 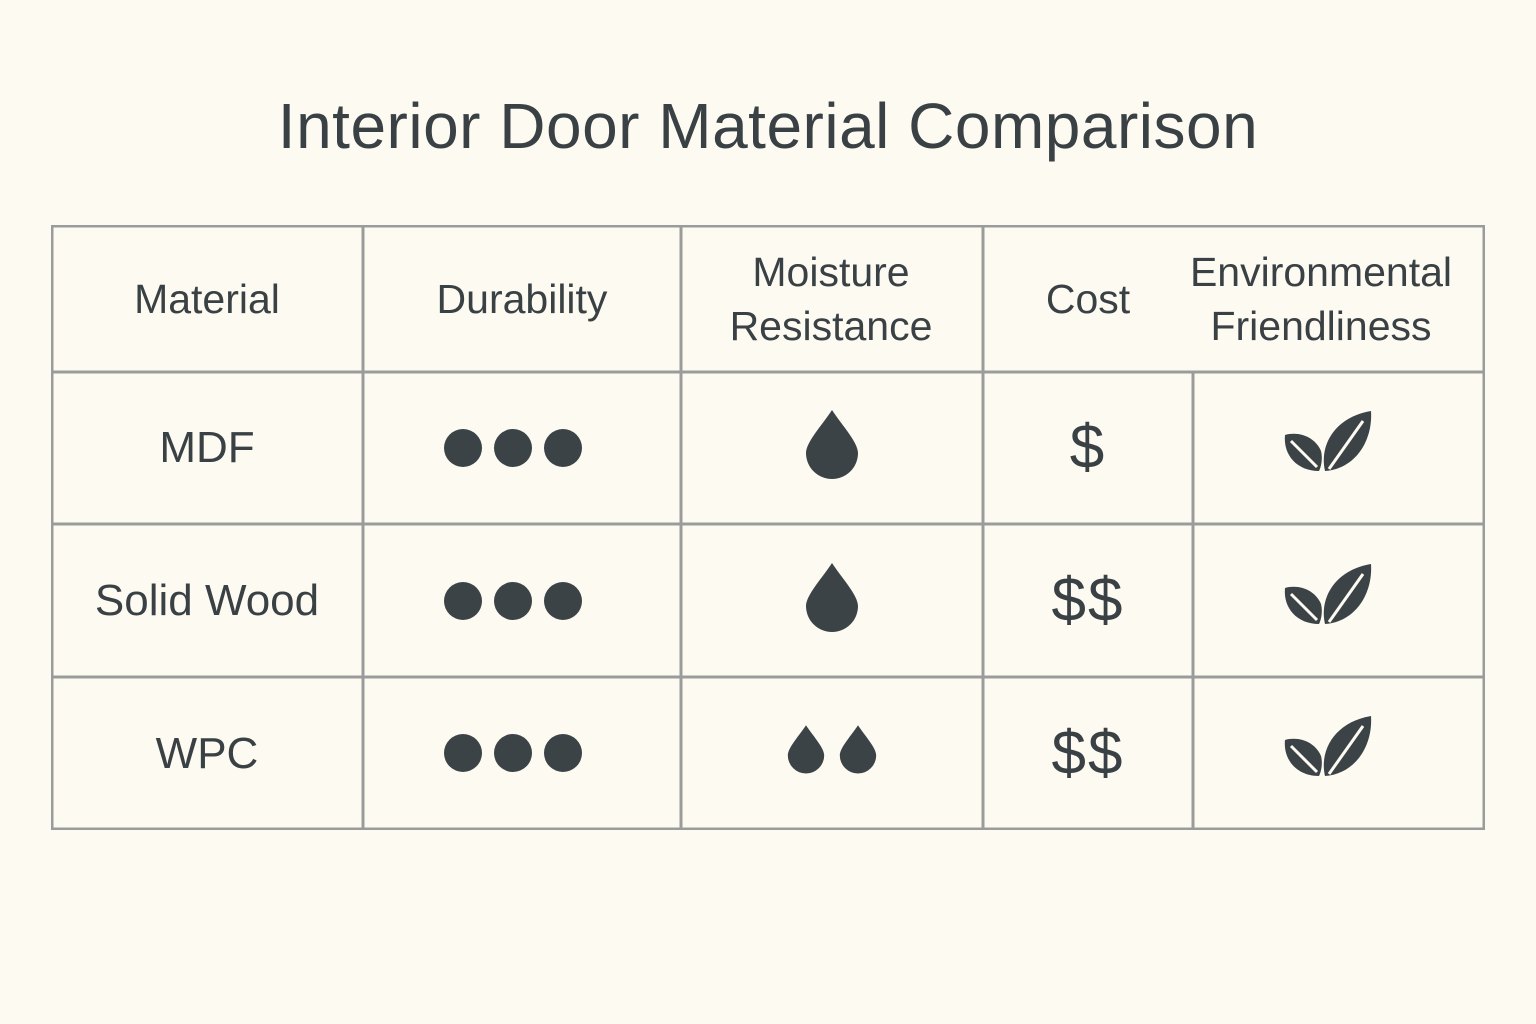 I want to click on header-cost: Cost, so click(x=1088, y=298).